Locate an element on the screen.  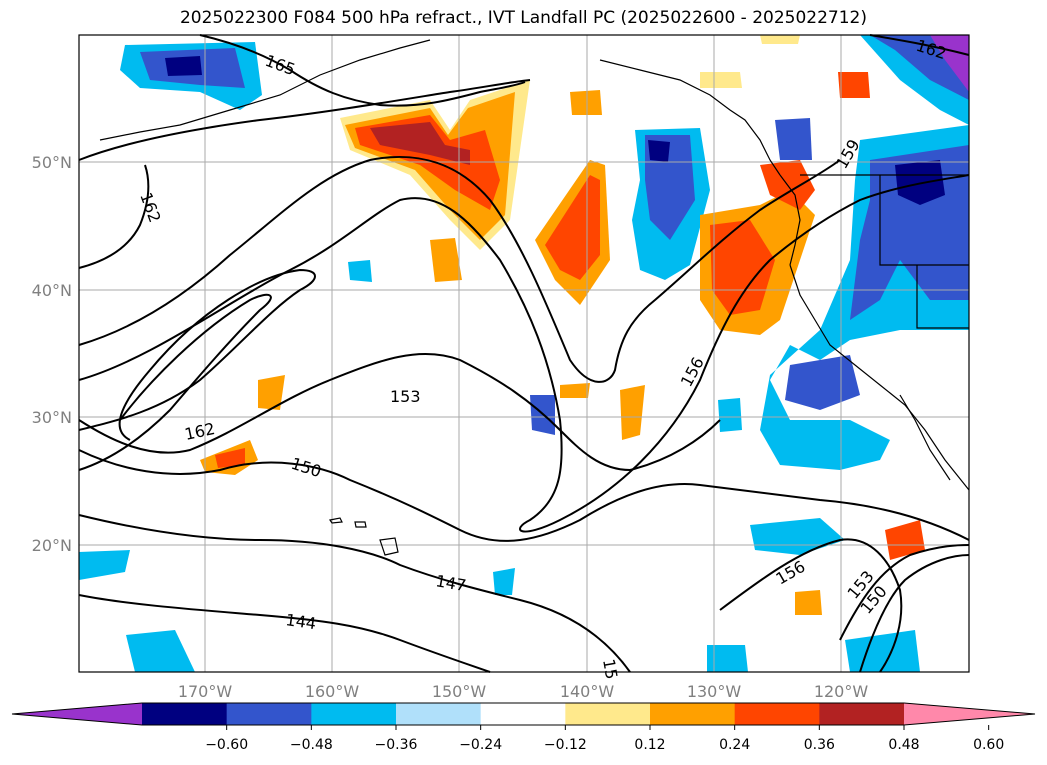
shading-purple-ne is located at coordinates (949, 63).